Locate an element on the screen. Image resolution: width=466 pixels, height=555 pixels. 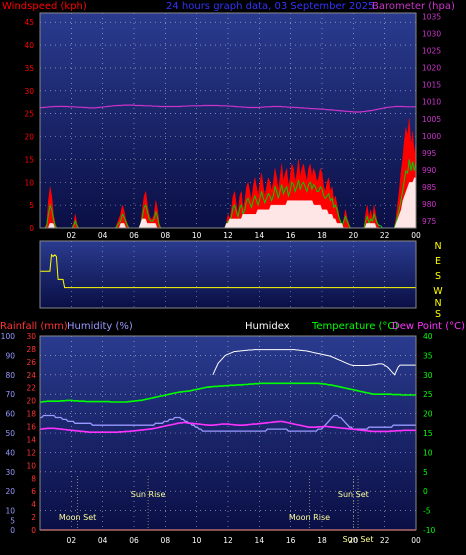
rainfall-tick-label: 10 is located at coordinates (31, 465).